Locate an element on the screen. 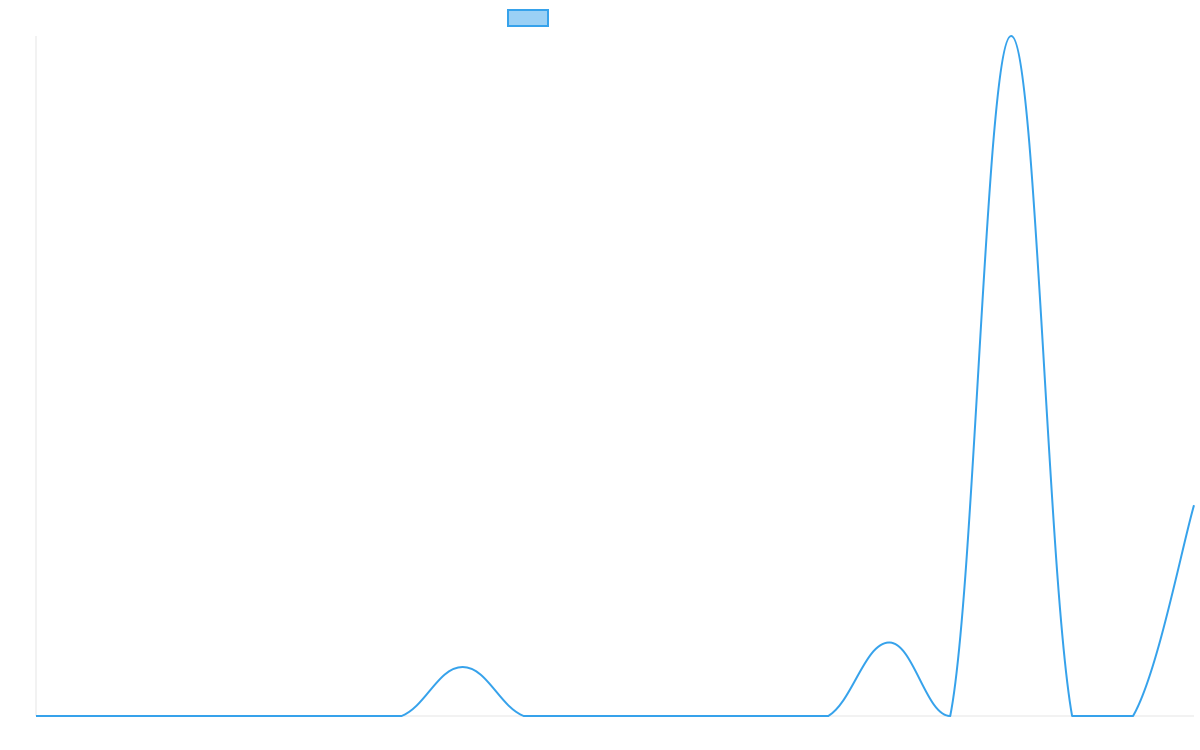 The width and height of the screenshot is (1200, 750). legend-swatch is located at coordinates (528, 18).